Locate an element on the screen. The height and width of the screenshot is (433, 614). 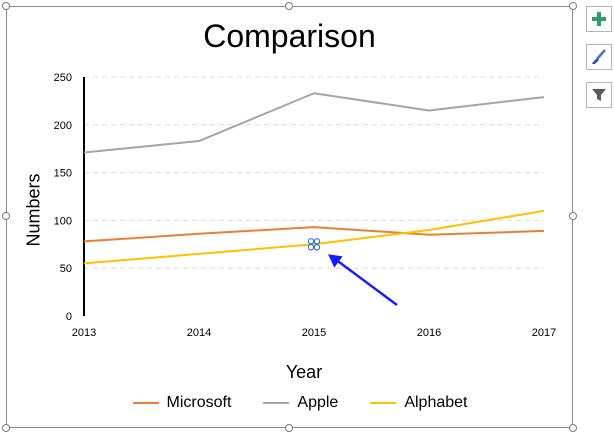
legend-label: Alphabet is located at coordinates (436, 402).